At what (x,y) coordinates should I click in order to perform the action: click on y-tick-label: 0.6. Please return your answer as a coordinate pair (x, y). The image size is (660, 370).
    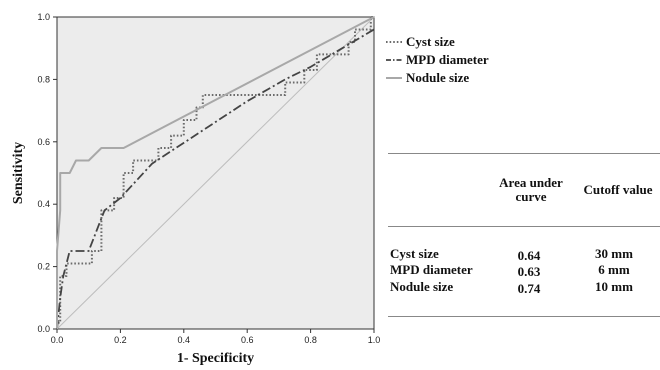
    Looking at the image, I should click on (43, 142).